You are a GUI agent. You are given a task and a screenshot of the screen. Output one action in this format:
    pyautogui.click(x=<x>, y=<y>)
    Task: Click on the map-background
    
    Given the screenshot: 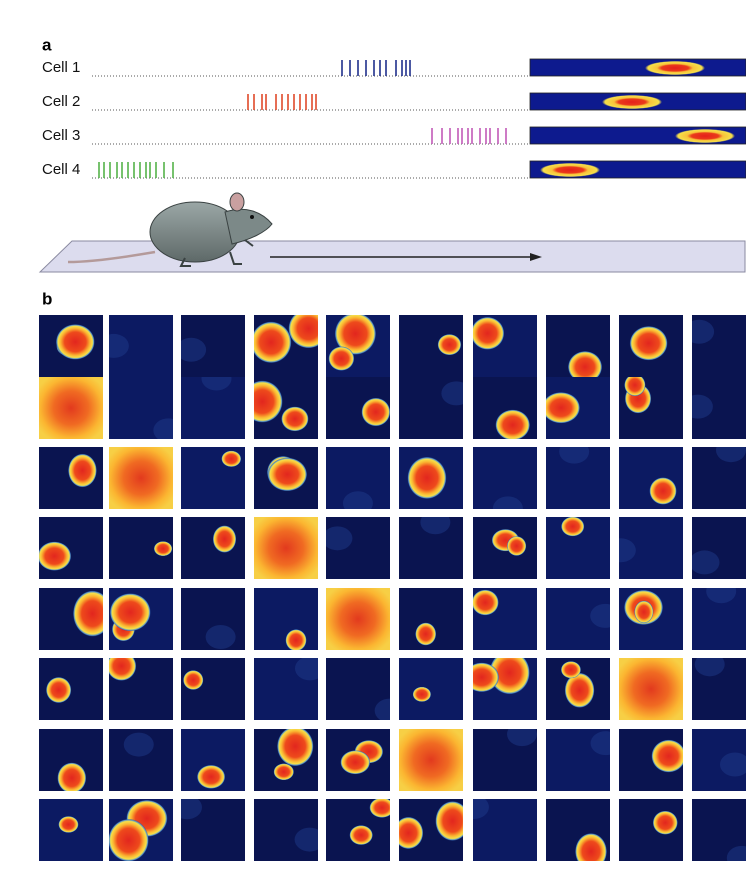 What is the action you would take?
    pyautogui.click(x=431, y=689)
    